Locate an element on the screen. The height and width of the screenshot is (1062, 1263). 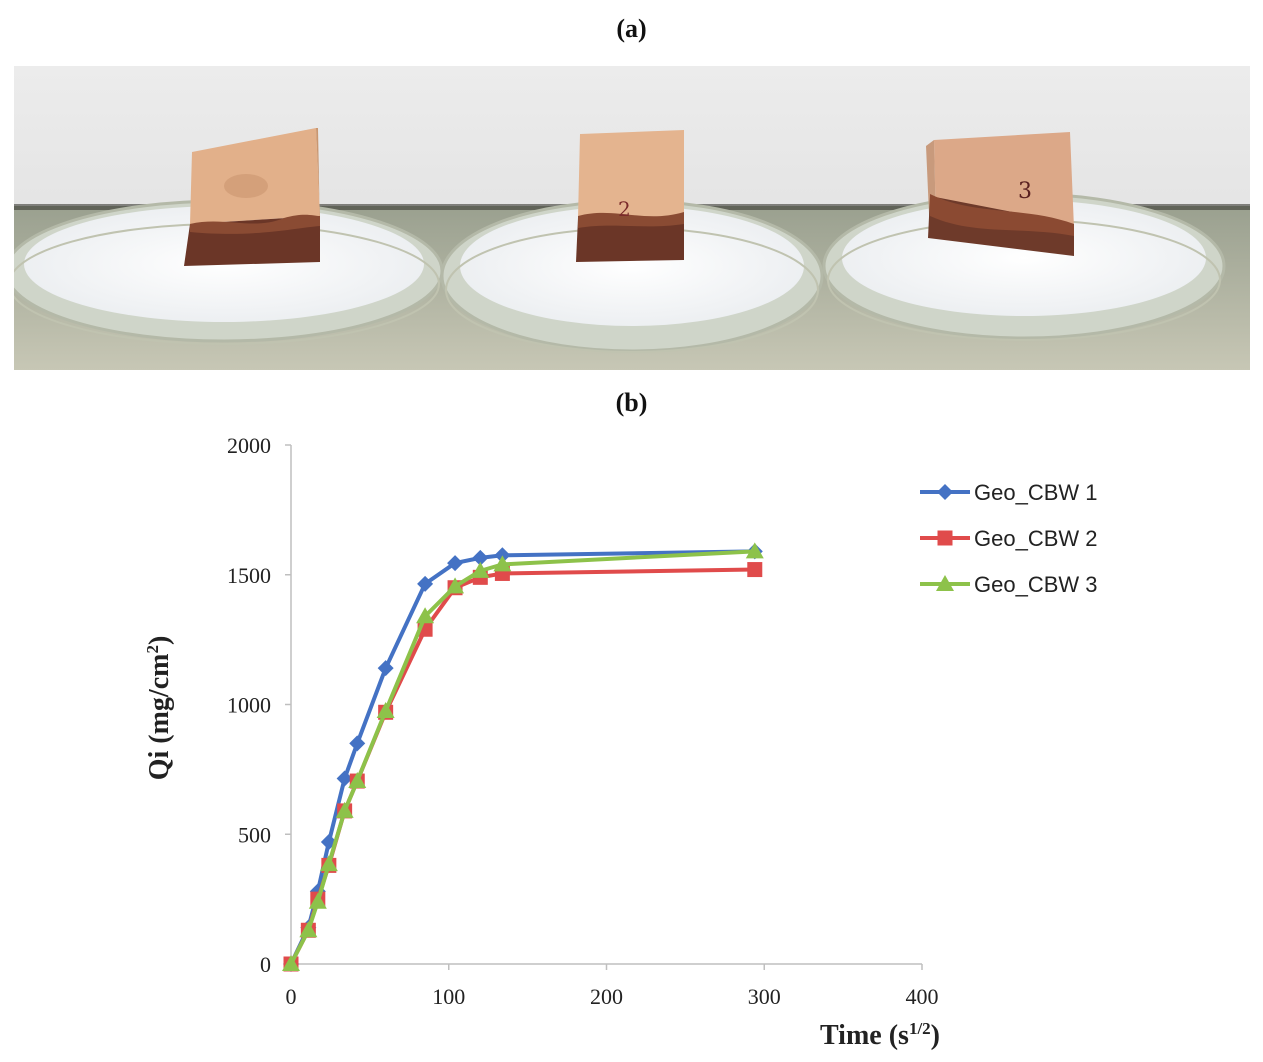
legend: Geo_CBW 1 Geo_CBW 2 Geo_CBW 3 is located at coordinates (1009, 538).